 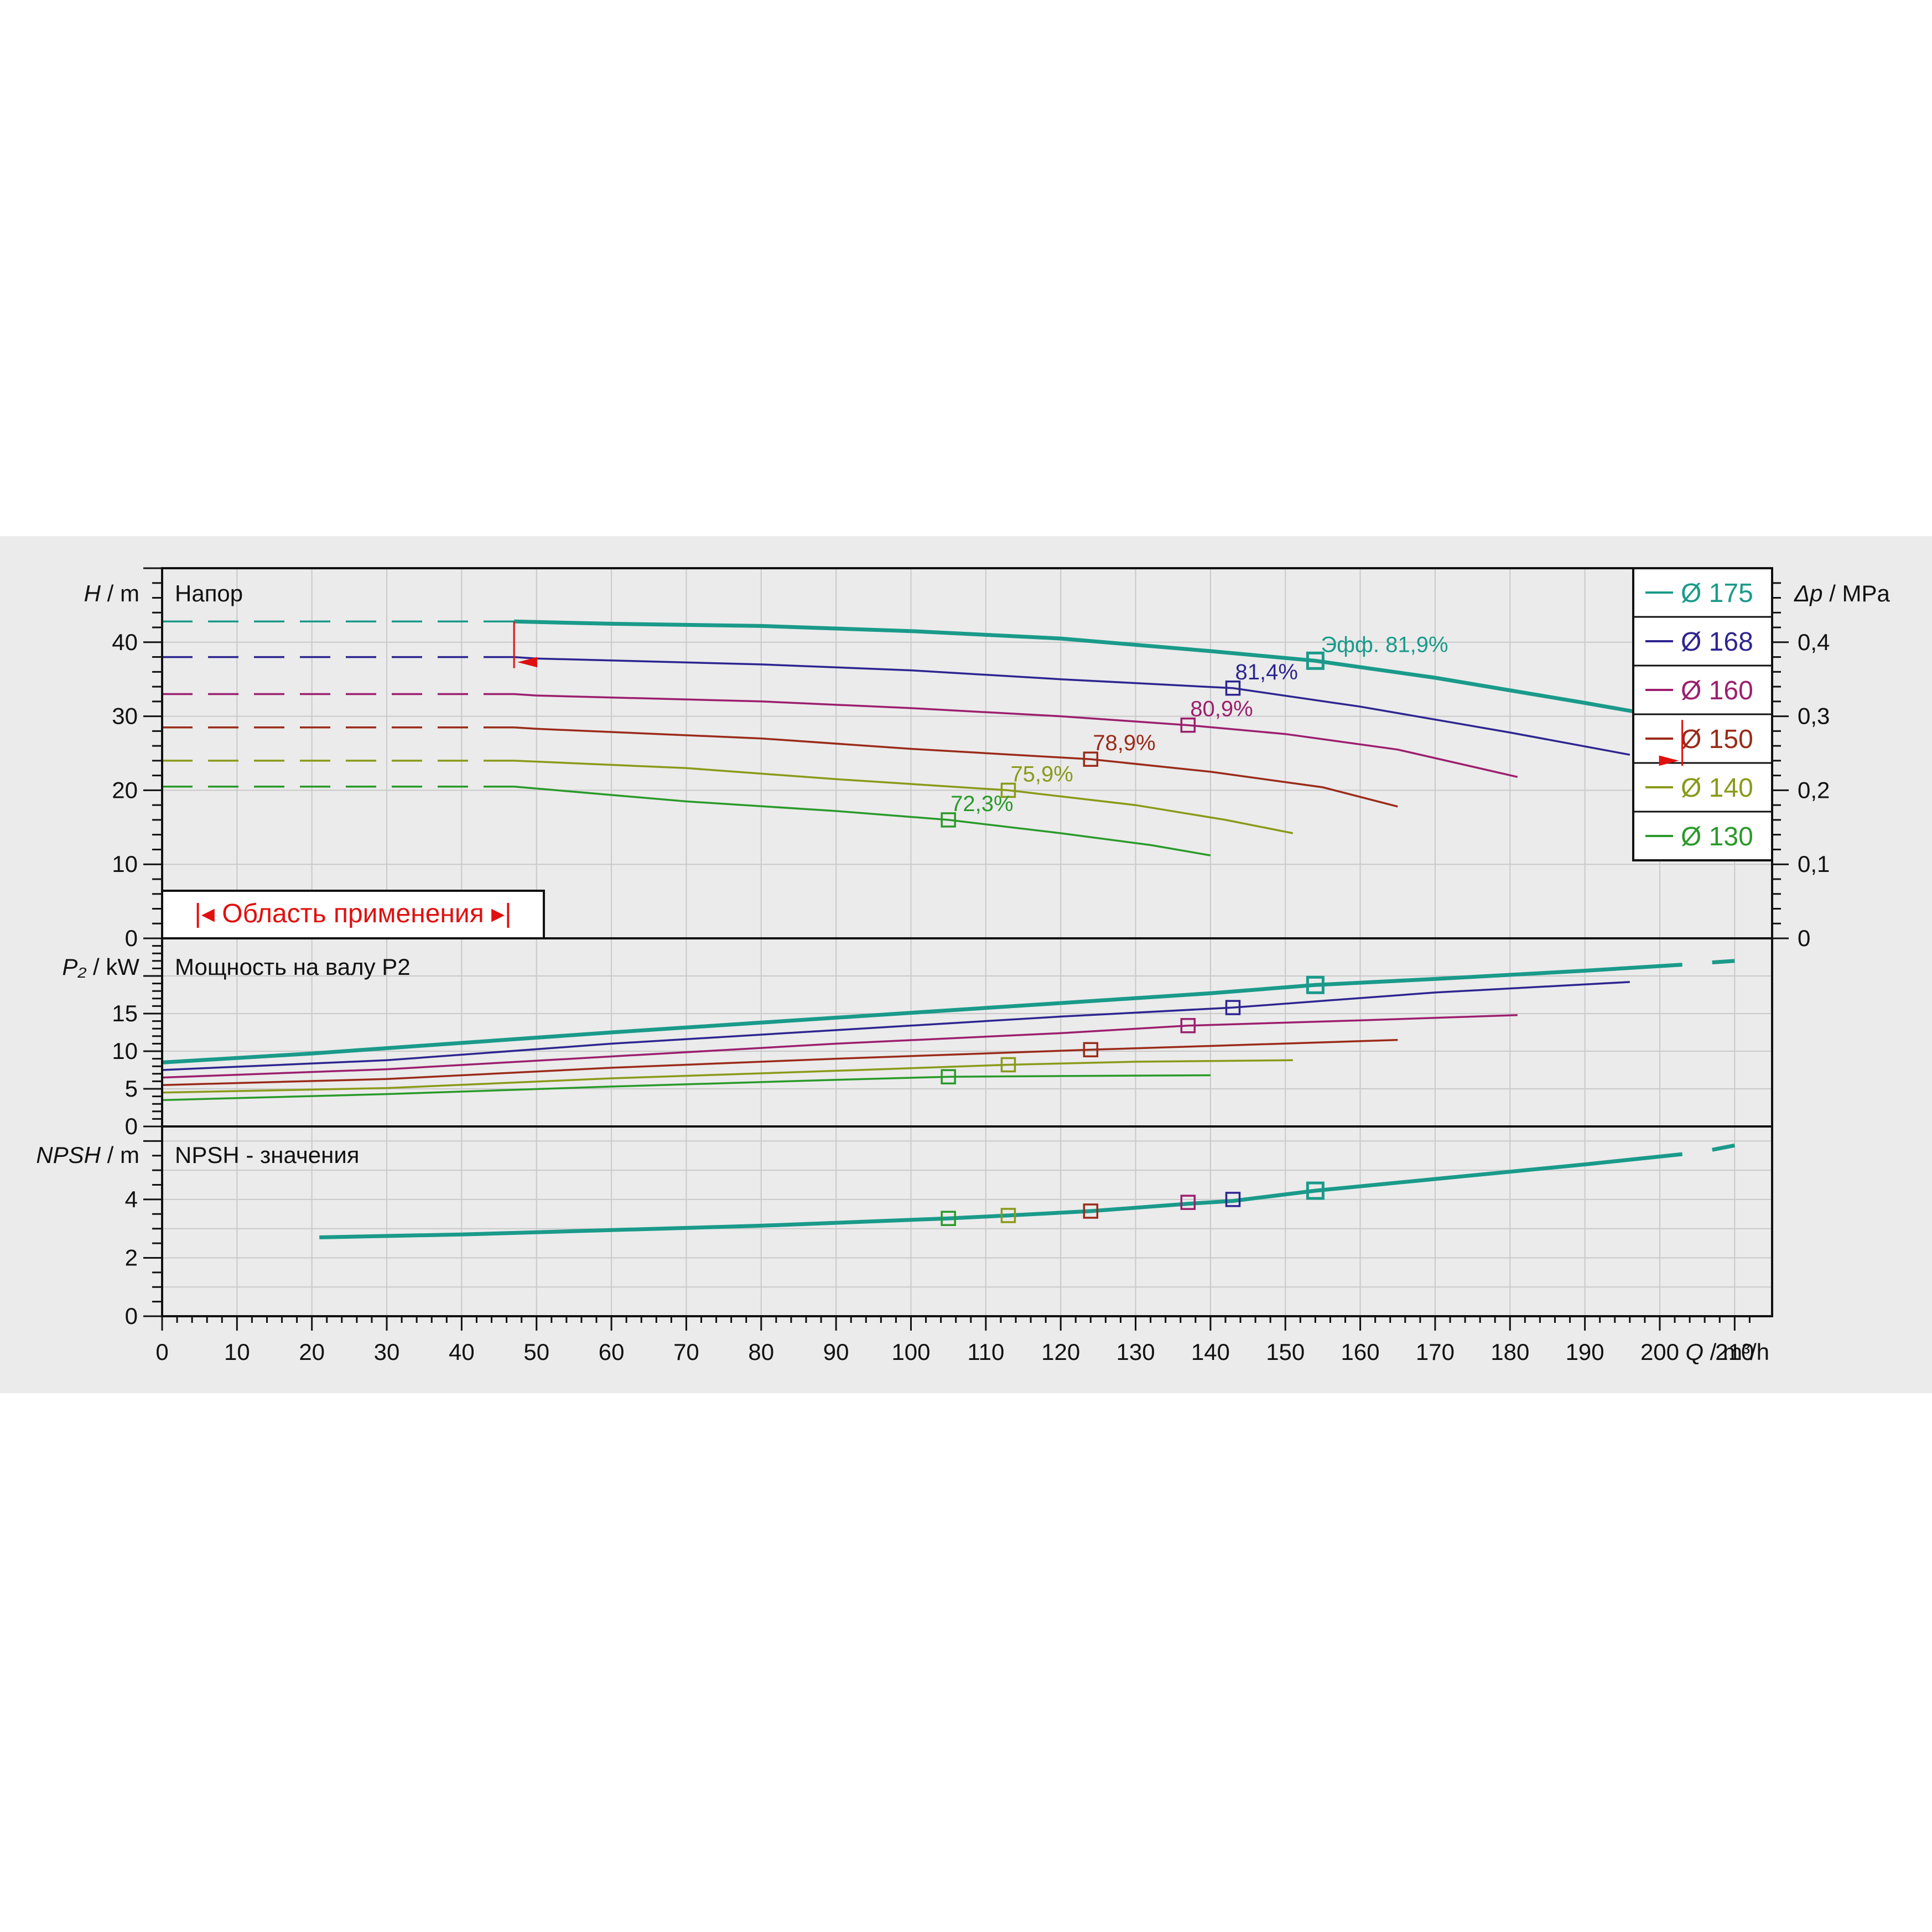 I want to click on x-tick-label: 160, so click(x=1360, y=1352).